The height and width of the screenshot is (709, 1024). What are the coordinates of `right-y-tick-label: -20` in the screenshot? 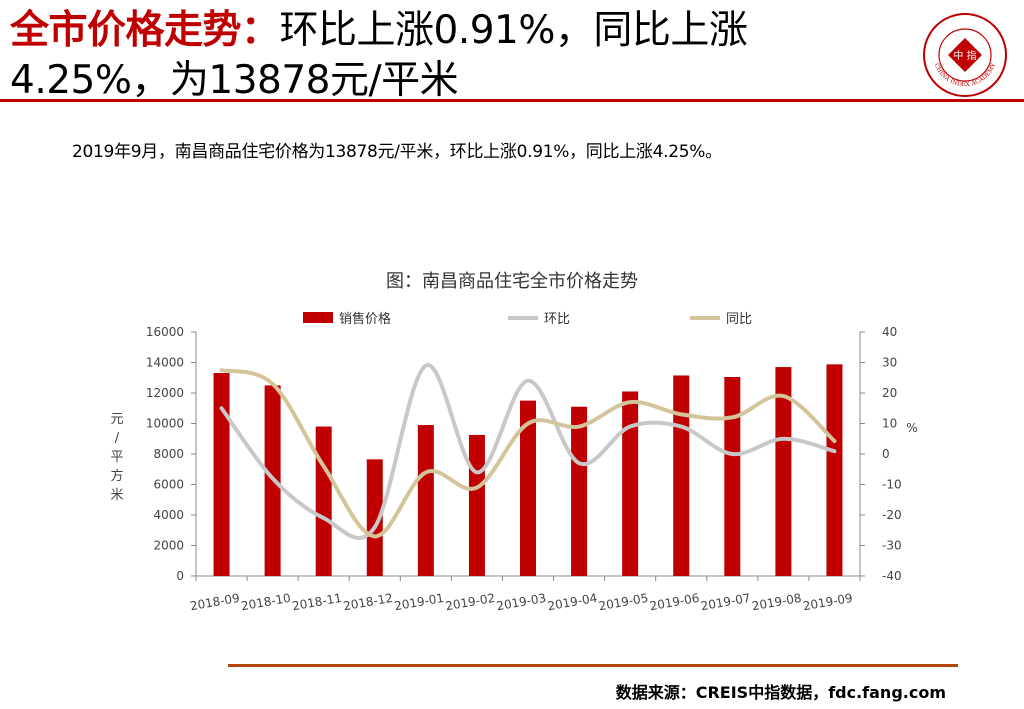 It's located at (892, 515).